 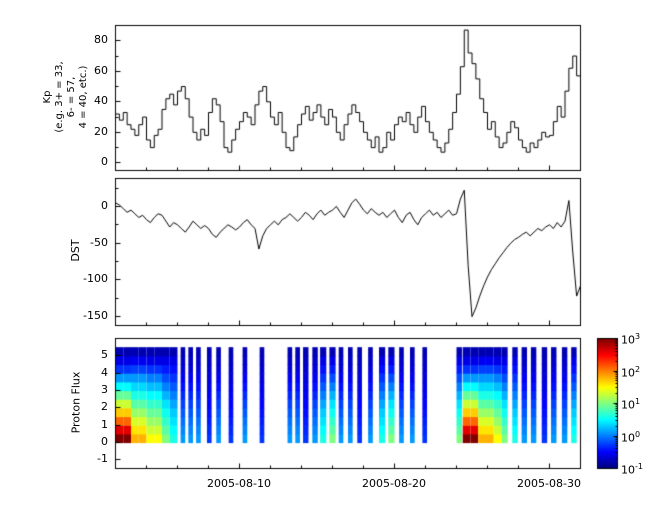 What do you see at coordinates (104, 372) in the screenshot?
I see `proton-flux-y-tick-label: 4` at bounding box center [104, 372].